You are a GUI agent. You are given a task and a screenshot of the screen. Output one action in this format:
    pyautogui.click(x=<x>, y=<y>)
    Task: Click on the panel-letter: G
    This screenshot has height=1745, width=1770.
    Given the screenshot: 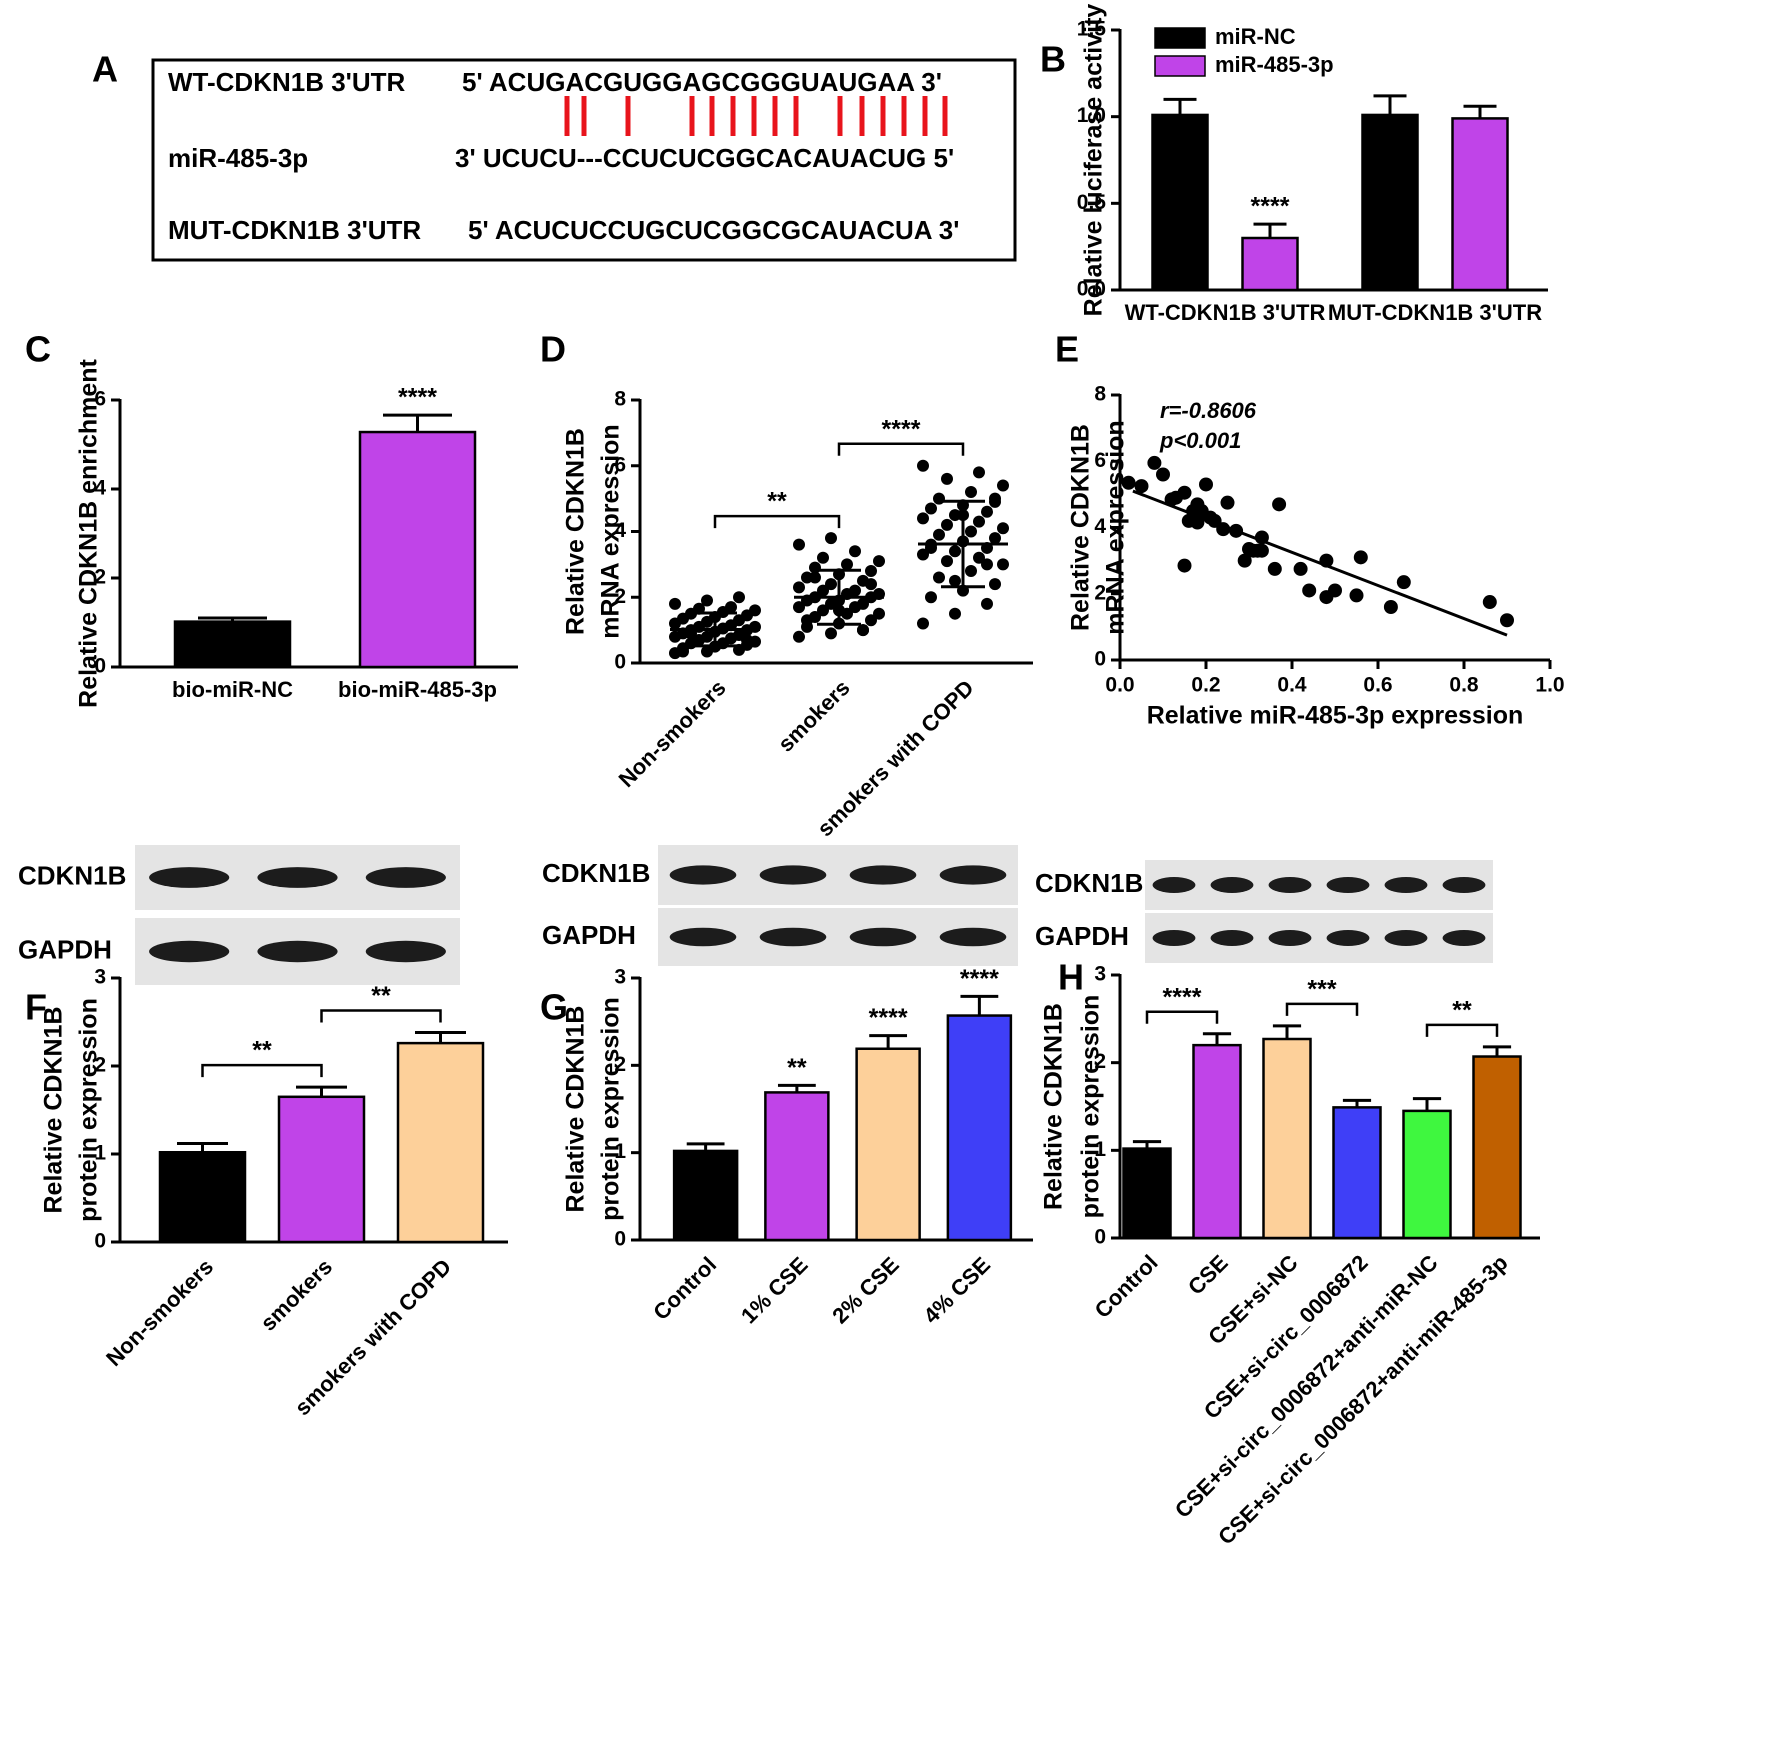 What is the action you would take?
    pyautogui.click(x=554, y=1007)
    